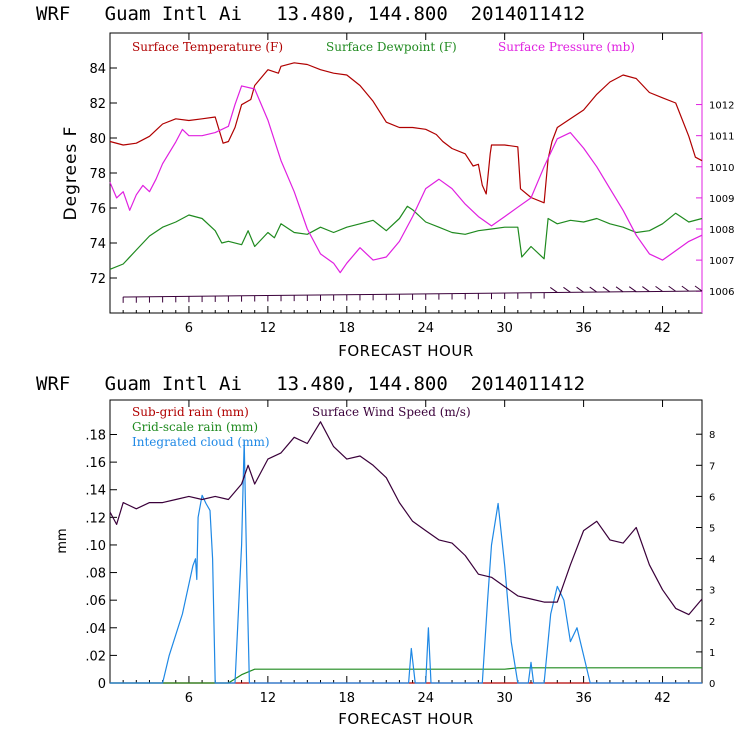  Describe the element at coordinates (97, 104) in the screenshot. I see `y-tick-label: 82` at that location.